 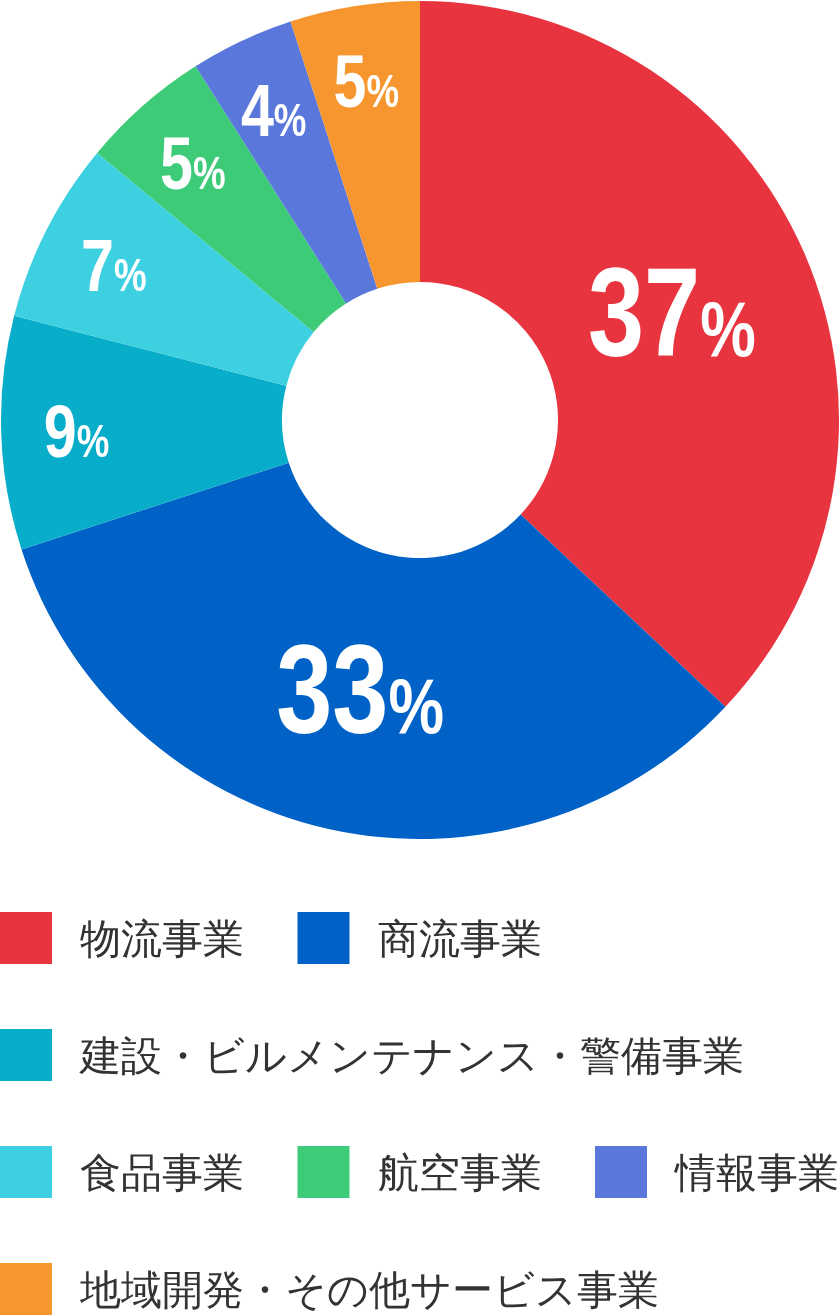 What do you see at coordinates (411, 1055) in the screenshot?
I see `legend-label: 建設・ビルメンテナンス・警備事業` at bounding box center [411, 1055].